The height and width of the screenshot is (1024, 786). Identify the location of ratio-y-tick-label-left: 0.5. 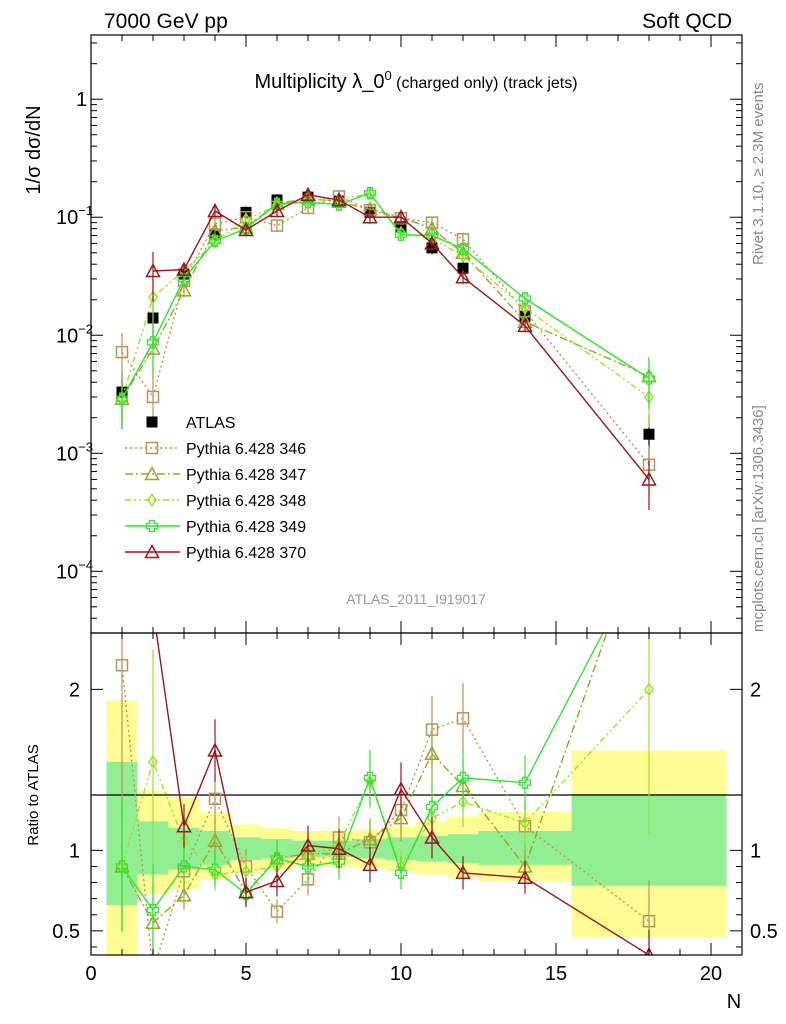
(66, 932).